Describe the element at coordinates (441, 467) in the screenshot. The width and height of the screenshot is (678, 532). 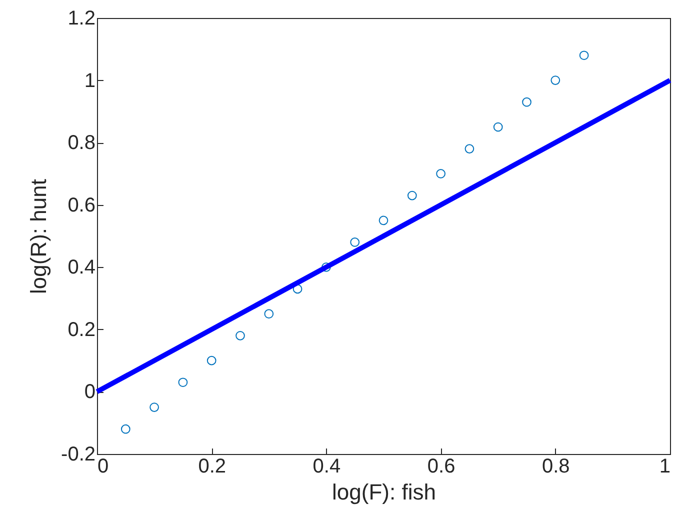
I see `x-tick-label: 0.6` at that location.